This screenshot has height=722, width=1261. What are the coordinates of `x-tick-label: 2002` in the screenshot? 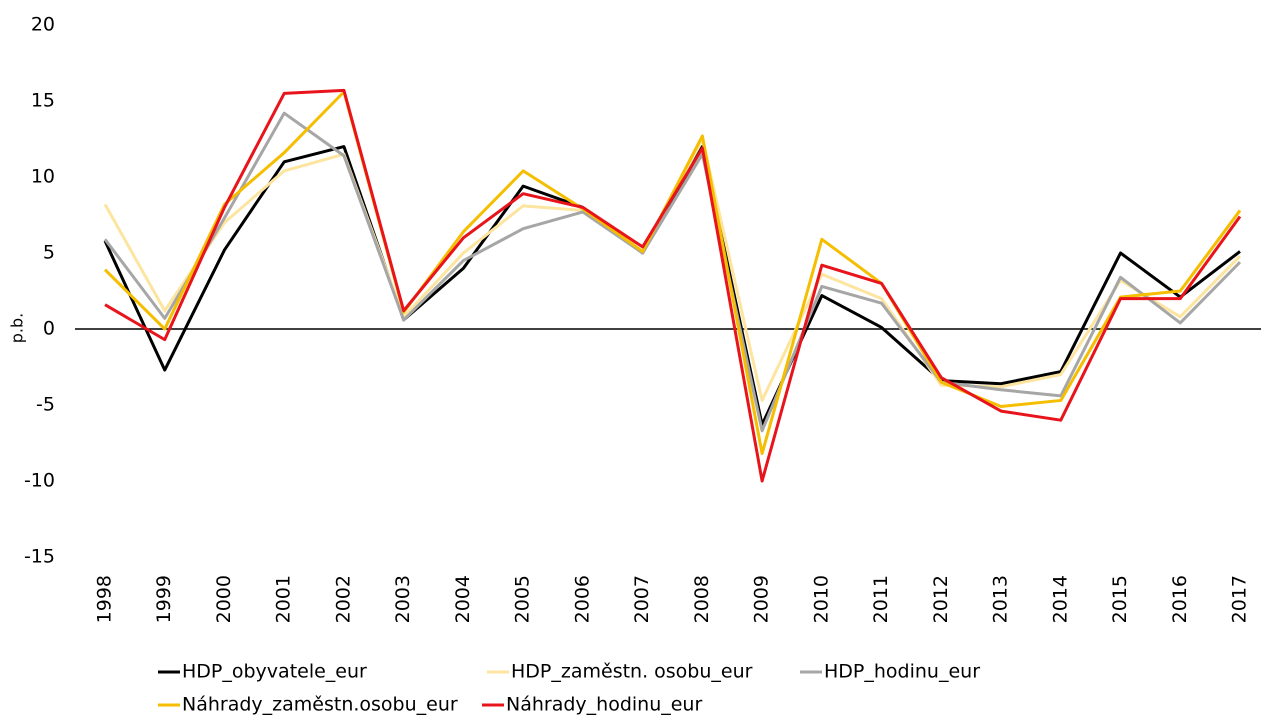 It's located at (343, 599).